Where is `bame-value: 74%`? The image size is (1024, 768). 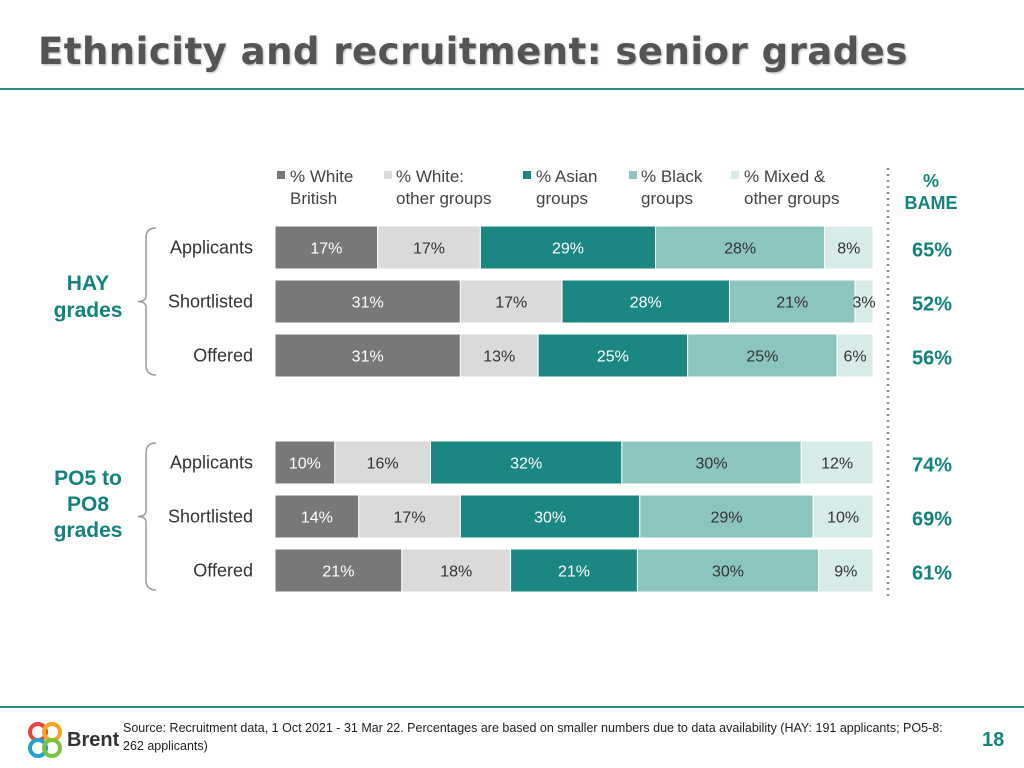 bame-value: 74% is located at coordinates (932, 466).